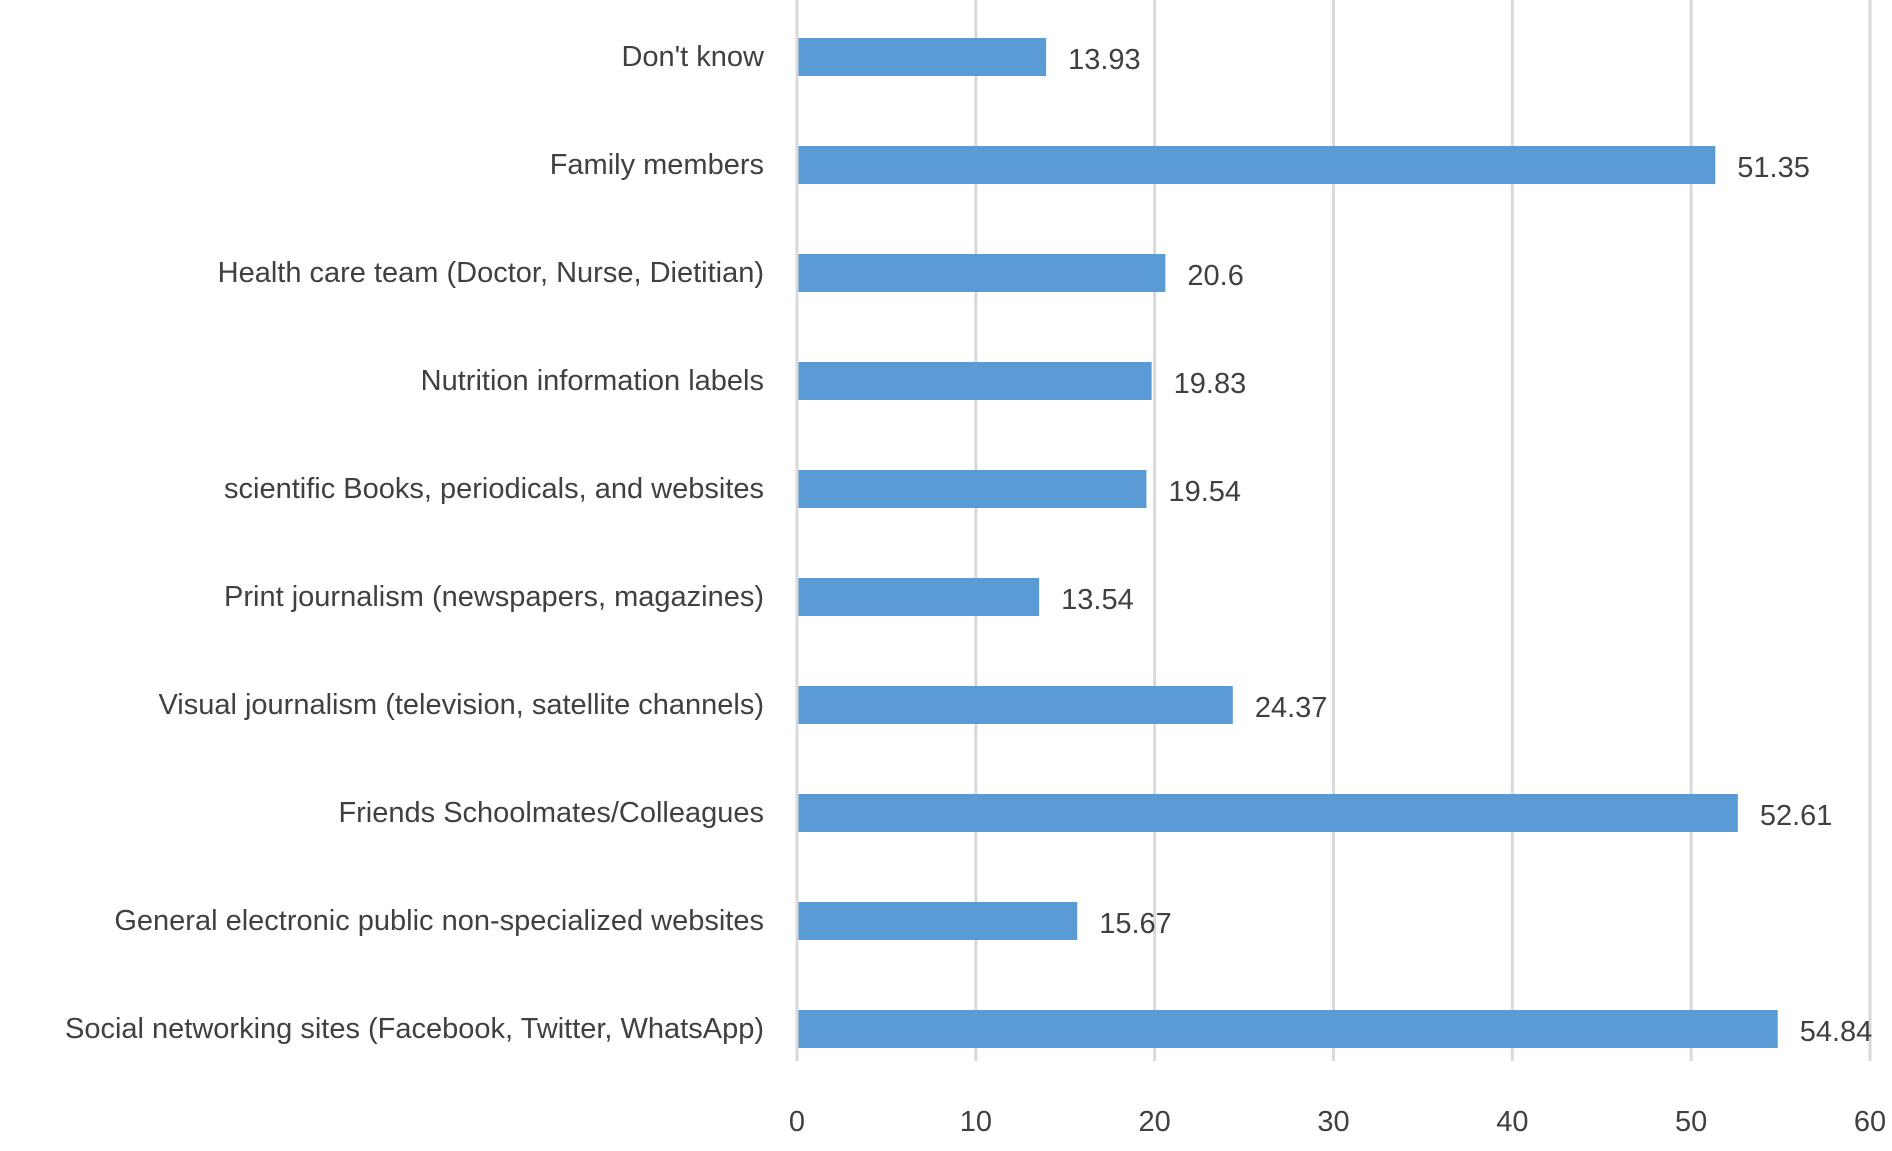  What do you see at coordinates (1215, 276) in the screenshot?
I see `data-label: 20.6` at bounding box center [1215, 276].